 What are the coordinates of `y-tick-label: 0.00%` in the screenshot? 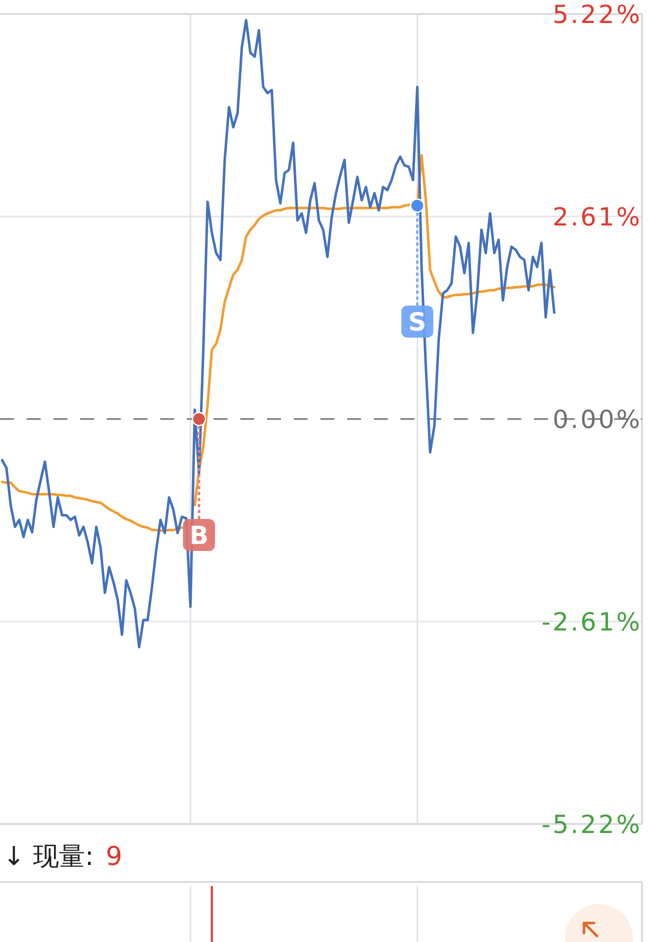 It's located at (597, 419).